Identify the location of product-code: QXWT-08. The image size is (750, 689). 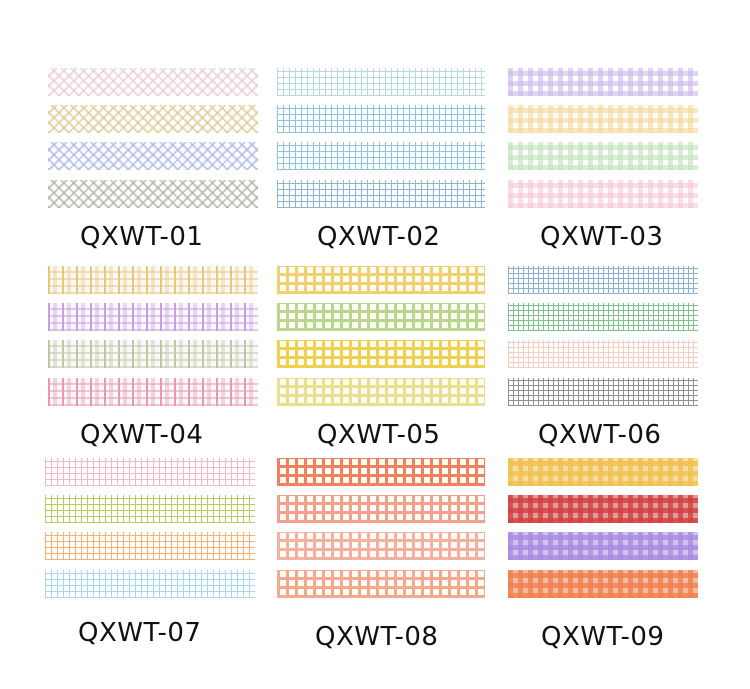
(377, 637).